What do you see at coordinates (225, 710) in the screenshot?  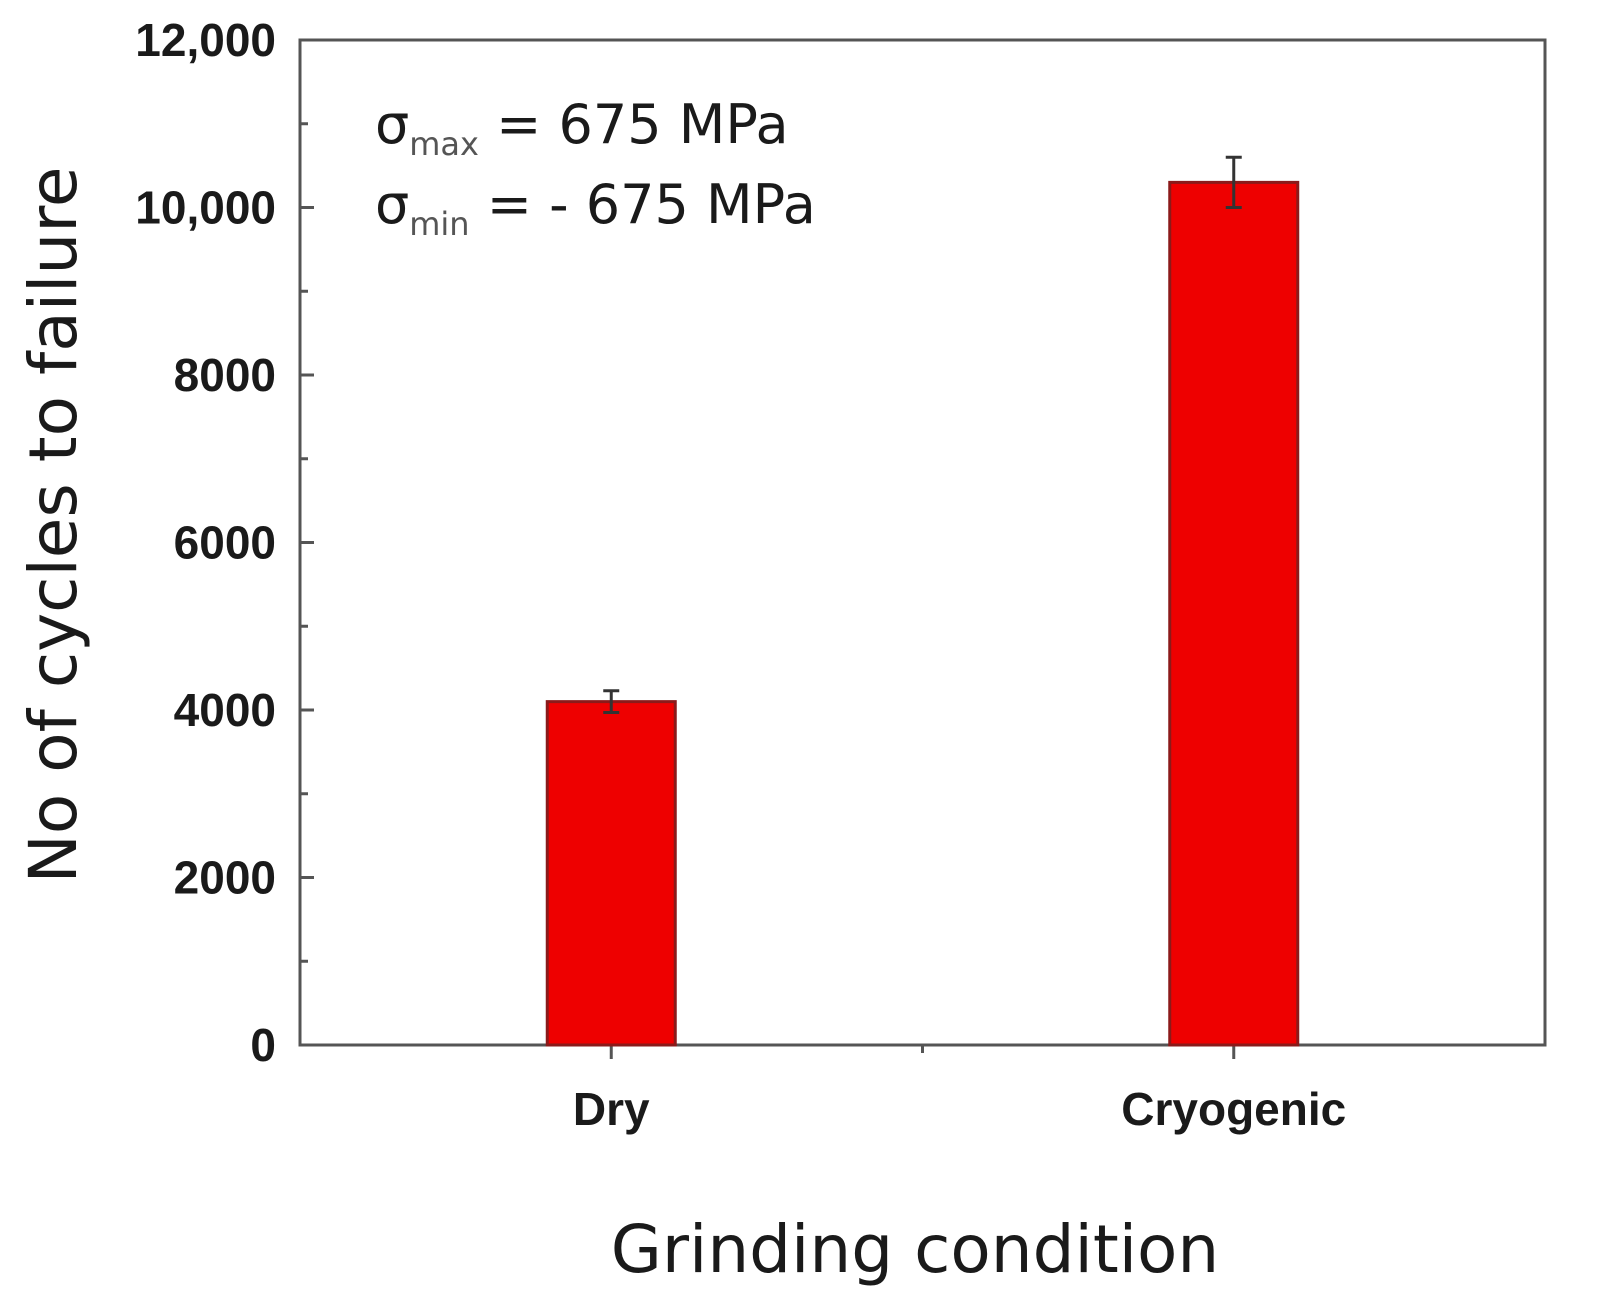 I see `y-tick-label: 4000` at bounding box center [225, 710].